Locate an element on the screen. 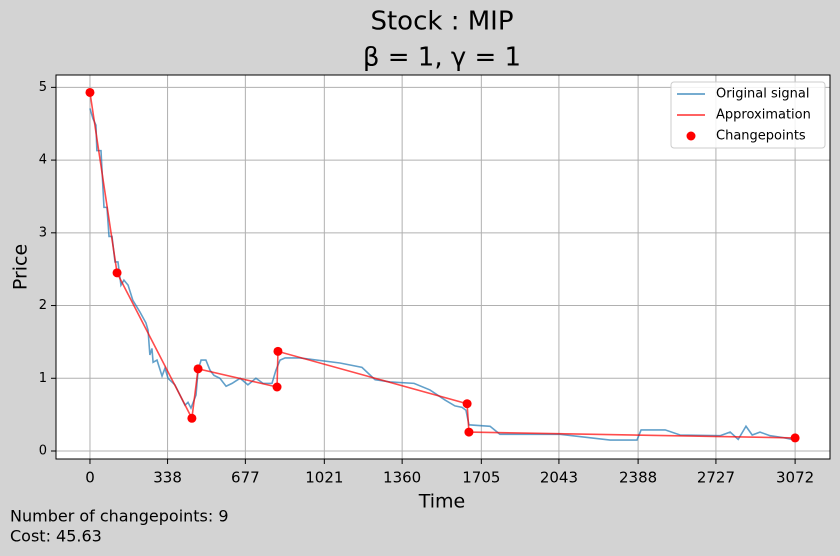  y-tick-label: 4 is located at coordinates (43, 160).